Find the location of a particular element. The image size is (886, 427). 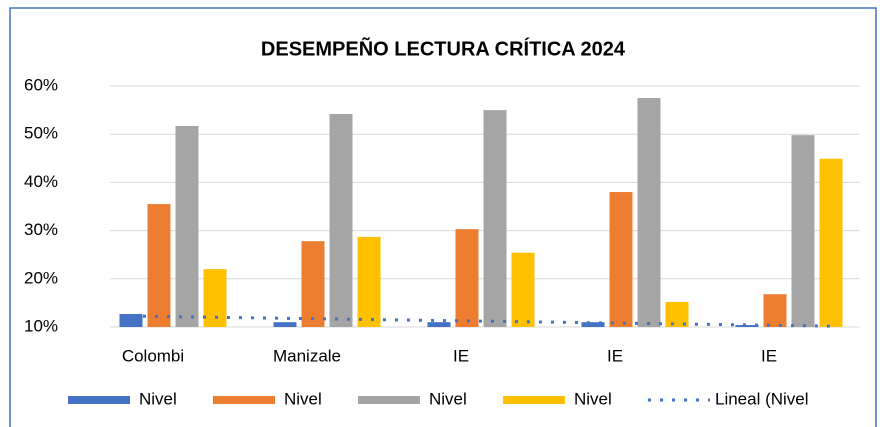

trendline is located at coordinates (481, 321).